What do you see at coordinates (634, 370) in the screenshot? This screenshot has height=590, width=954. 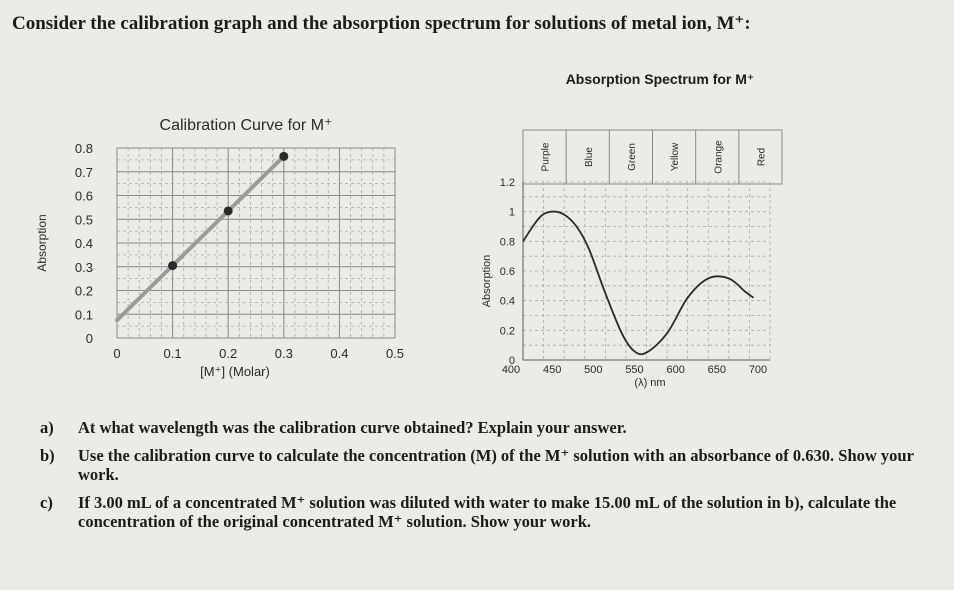 I see `x-tick-label: 550` at bounding box center [634, 370].